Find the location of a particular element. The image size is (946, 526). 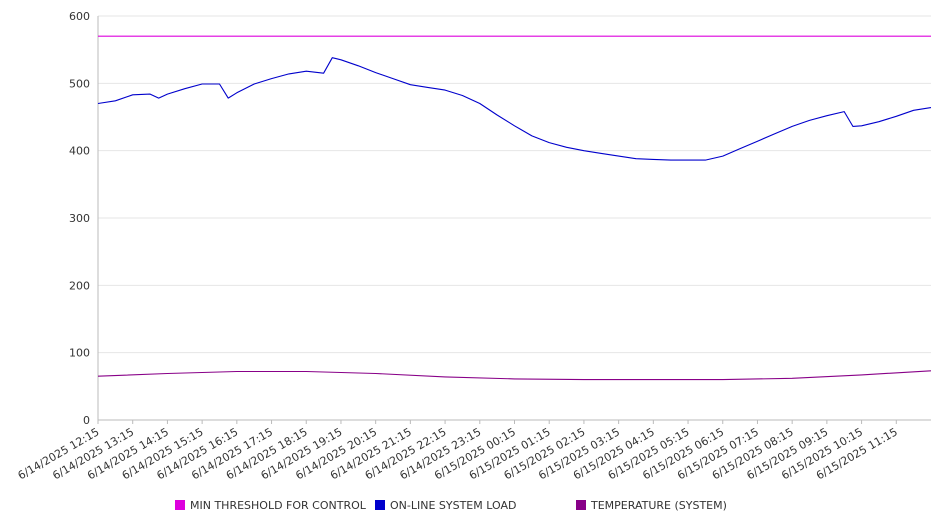

y-tick-label: 100 is located at coordinates (79, 353).